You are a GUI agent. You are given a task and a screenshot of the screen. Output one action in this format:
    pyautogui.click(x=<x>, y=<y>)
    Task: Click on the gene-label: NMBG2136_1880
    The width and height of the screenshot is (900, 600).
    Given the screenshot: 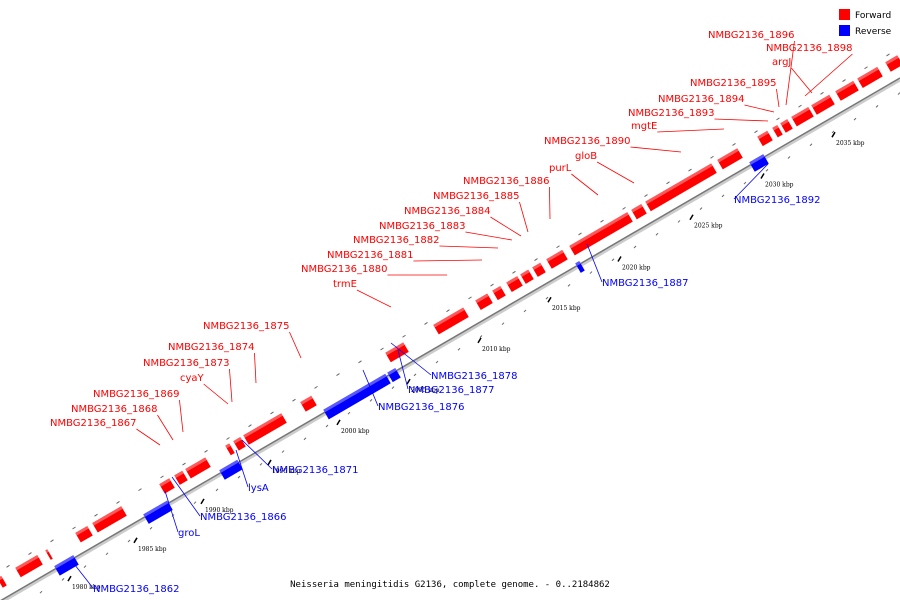 What is the action you would take?
    pyautogui.click(x=344, y=269)
    